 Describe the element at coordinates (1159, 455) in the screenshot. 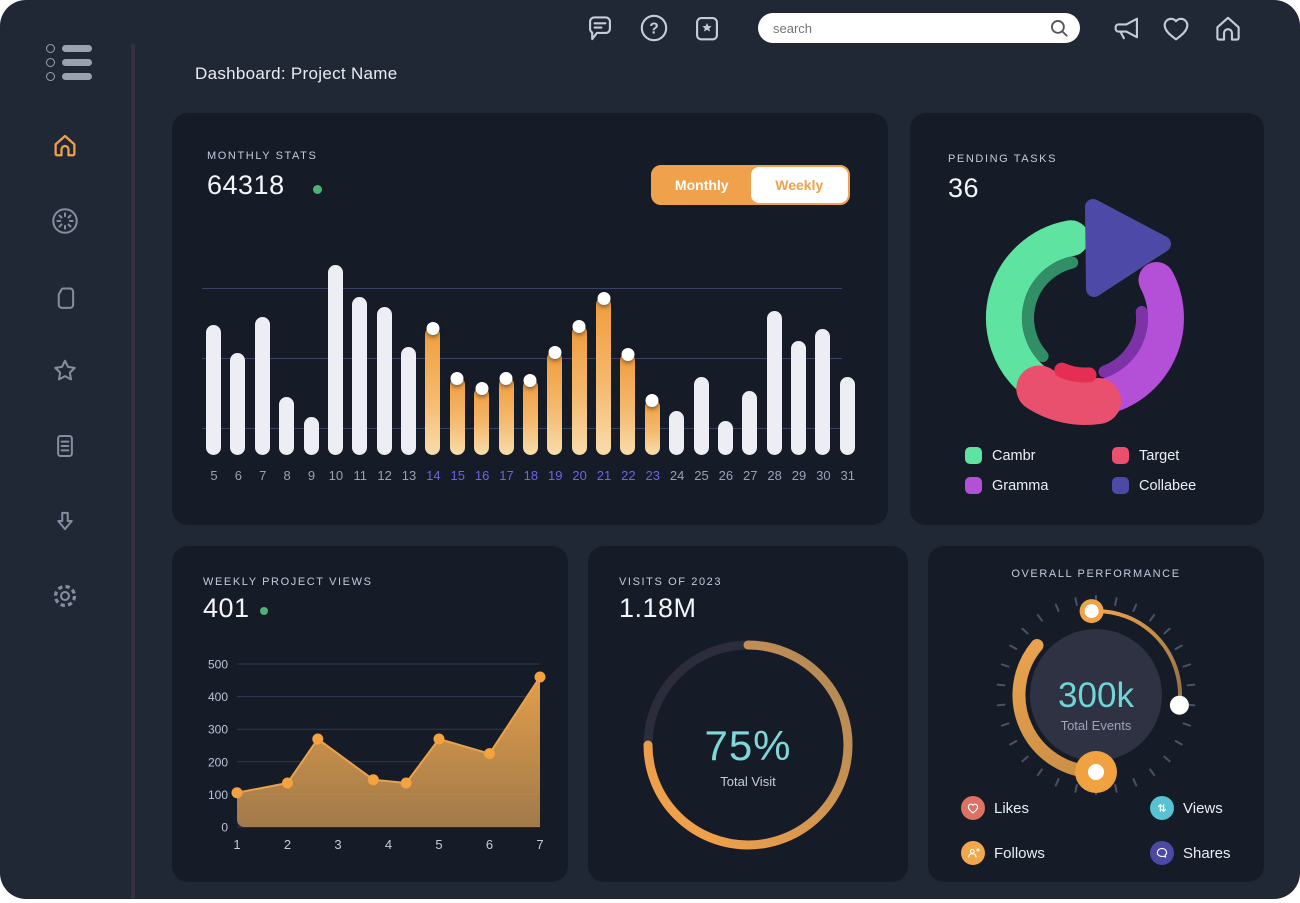

I see `legend-label: Target` at that location.